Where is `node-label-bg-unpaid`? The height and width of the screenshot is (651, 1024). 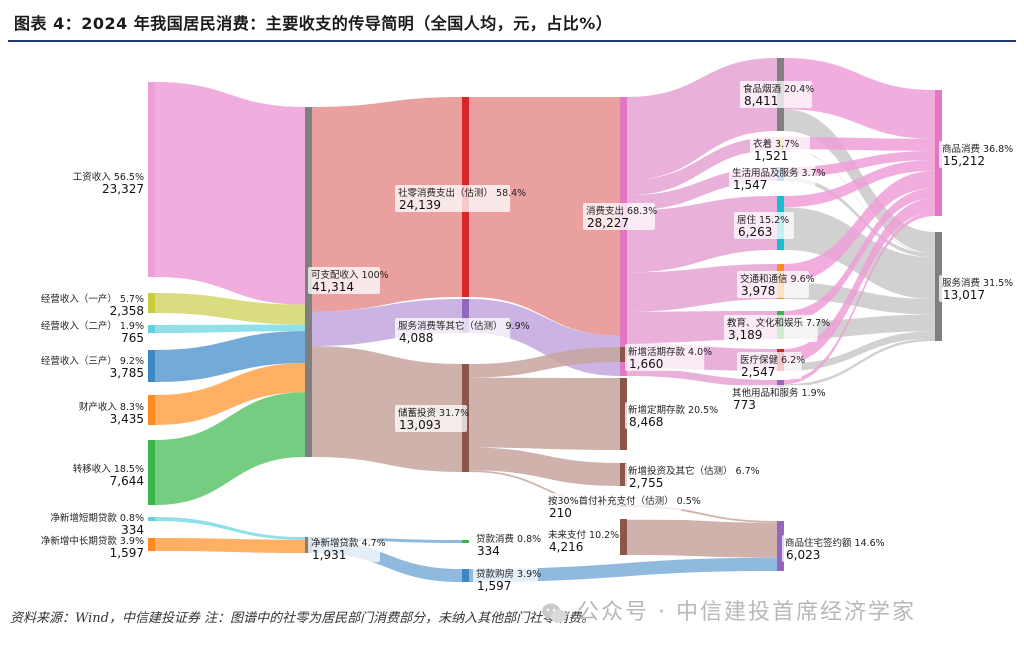
node-label-bg-unpaid is located at coordinates (581, 540).